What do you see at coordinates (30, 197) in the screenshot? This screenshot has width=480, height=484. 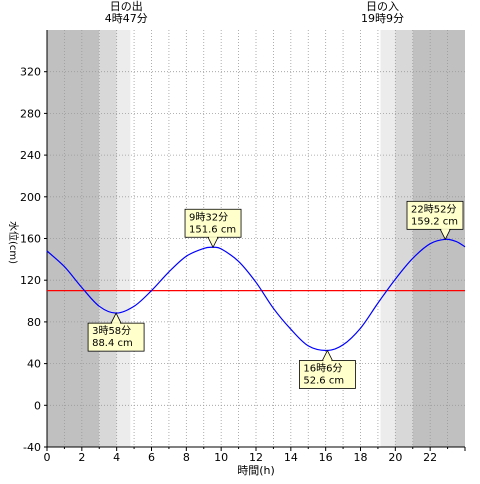 I see `y-tick-label: 200` at bounding box center [30, 197].